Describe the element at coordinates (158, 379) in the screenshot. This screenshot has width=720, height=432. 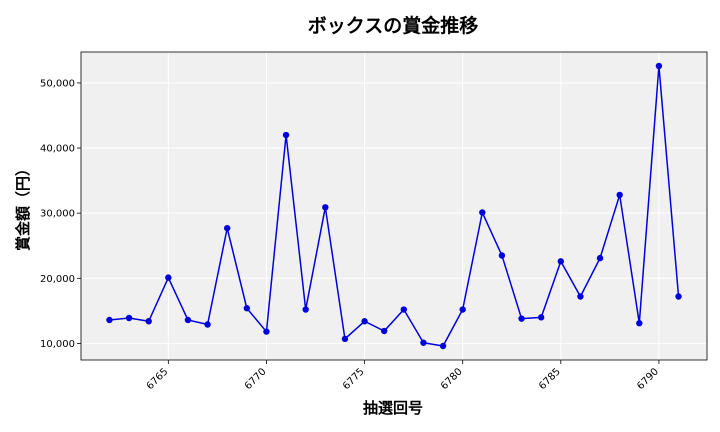
I see `x-tick-label: 6765` at that location.